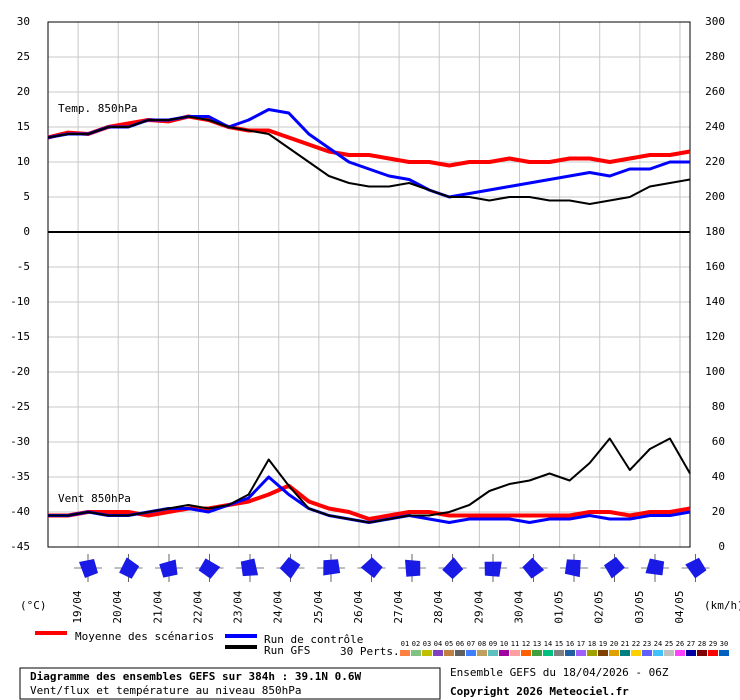  I want to click on perturbation-label: 25, so click(669, 644).